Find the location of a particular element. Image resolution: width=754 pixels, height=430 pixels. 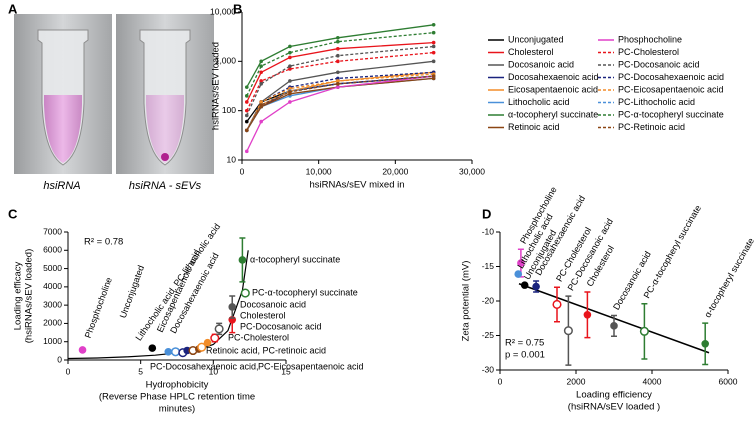

x-axis-label: hsiRNAs/sEV mixed in is located at coordinates (356, 185).